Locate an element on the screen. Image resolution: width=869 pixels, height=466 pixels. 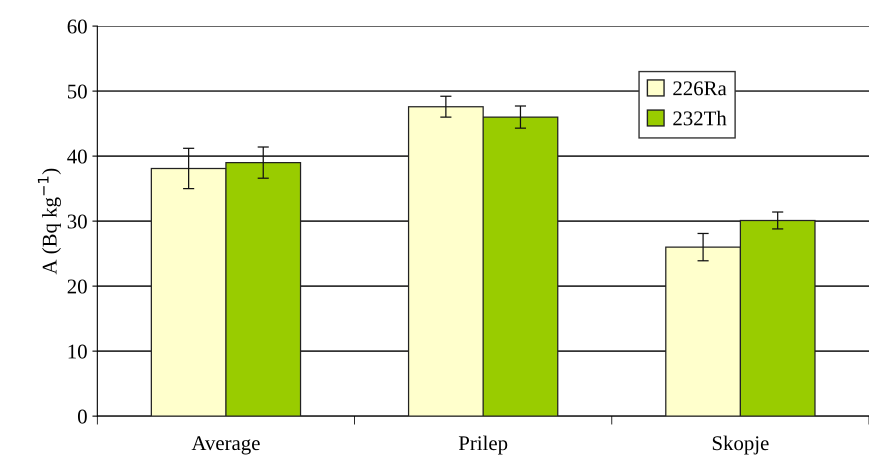
y-tick-label: 10 is located at coordinates (77, 351).